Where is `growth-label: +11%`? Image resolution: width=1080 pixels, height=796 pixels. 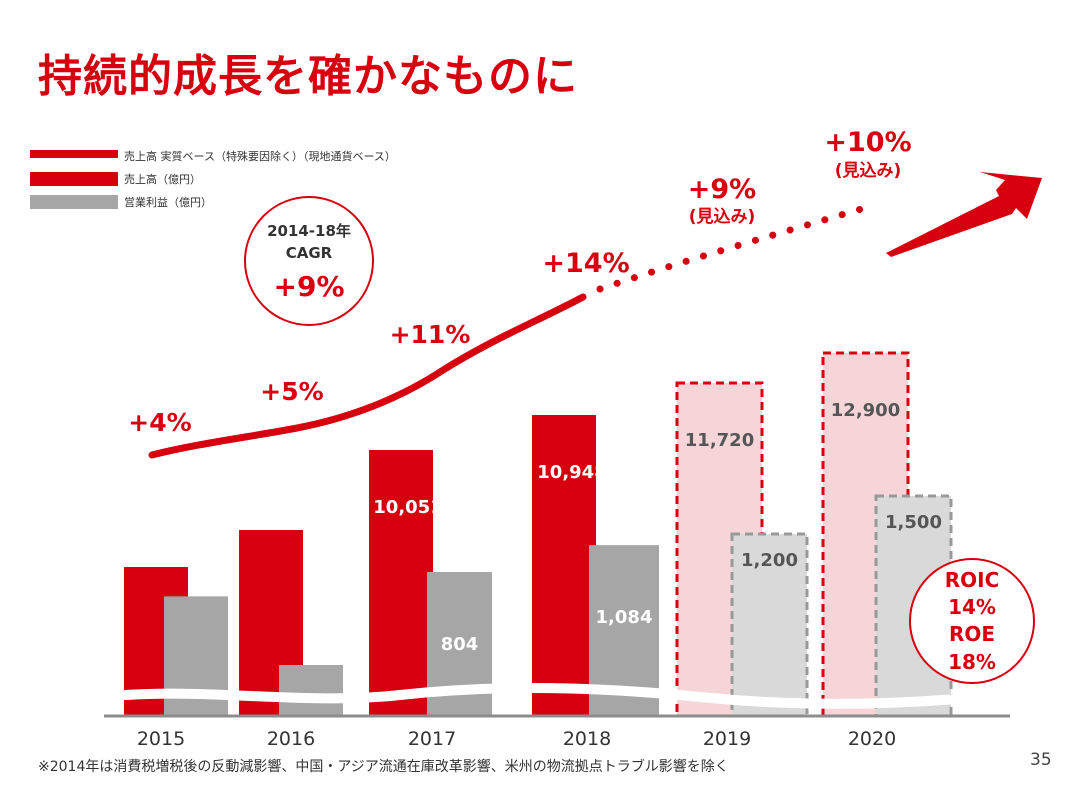 growth-label: +11% is located at coordinates (430, 334).